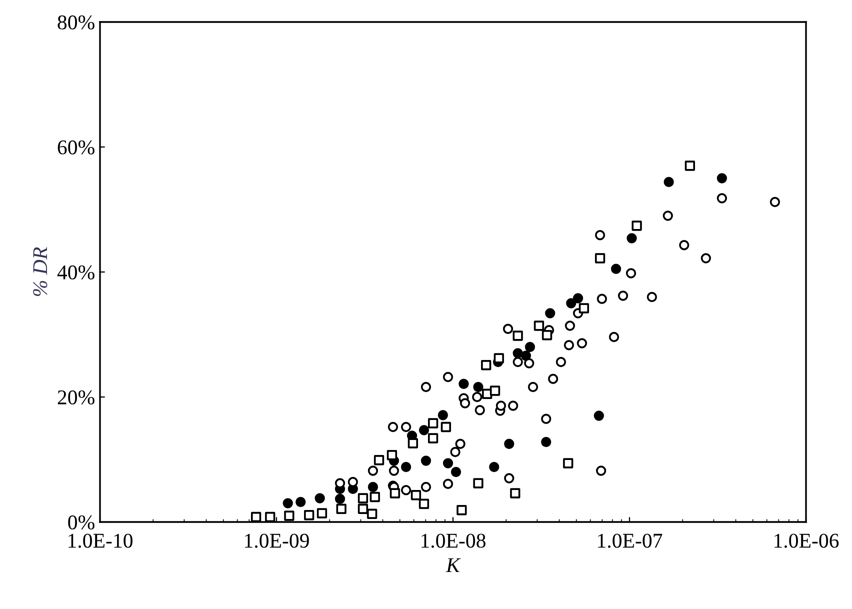 The width and height of the screenshot is (852, 609). I want to click on x-tick-label: 1.0E-09, so click(277, 541).